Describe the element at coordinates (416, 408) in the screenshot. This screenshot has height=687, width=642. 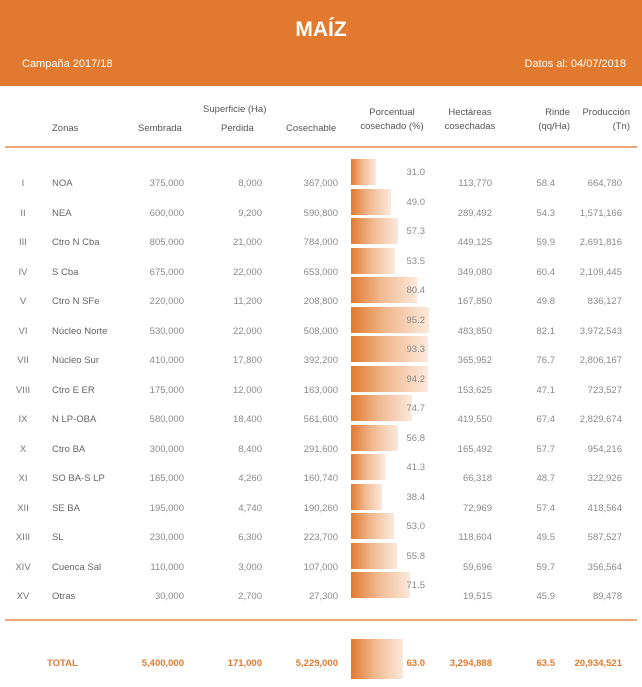
I see `cell-pct: 74.7` at that location.